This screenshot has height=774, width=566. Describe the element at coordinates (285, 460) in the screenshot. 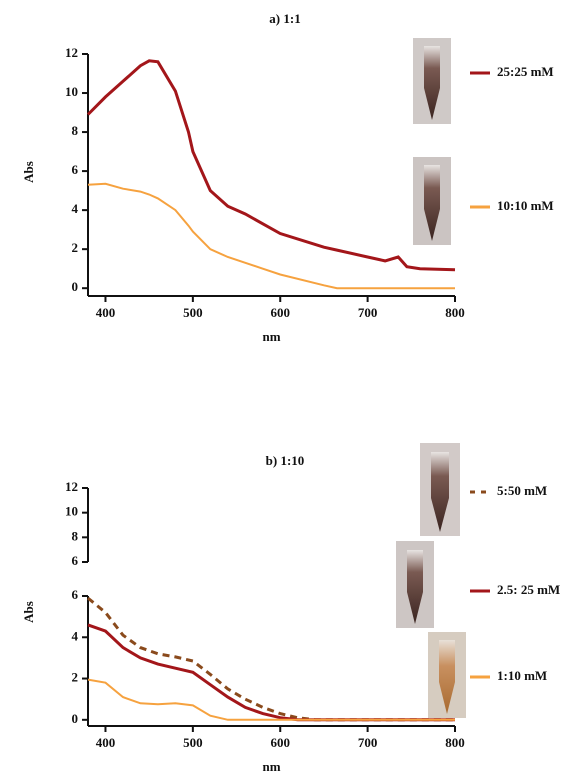

I see `chart-title: b) 1:10` at that location.